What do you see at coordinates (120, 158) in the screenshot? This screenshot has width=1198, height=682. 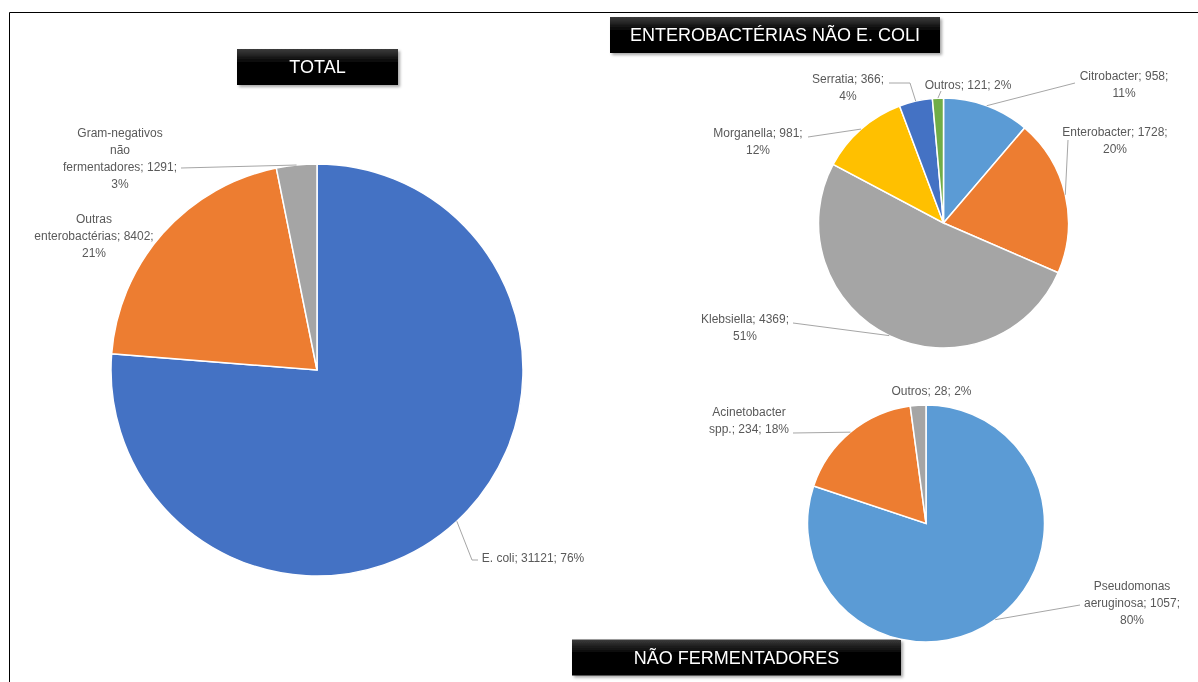 I see `slice-label: Gram-negativos não fermentadores; 1291; 3%` at bounding box center [120, 158].